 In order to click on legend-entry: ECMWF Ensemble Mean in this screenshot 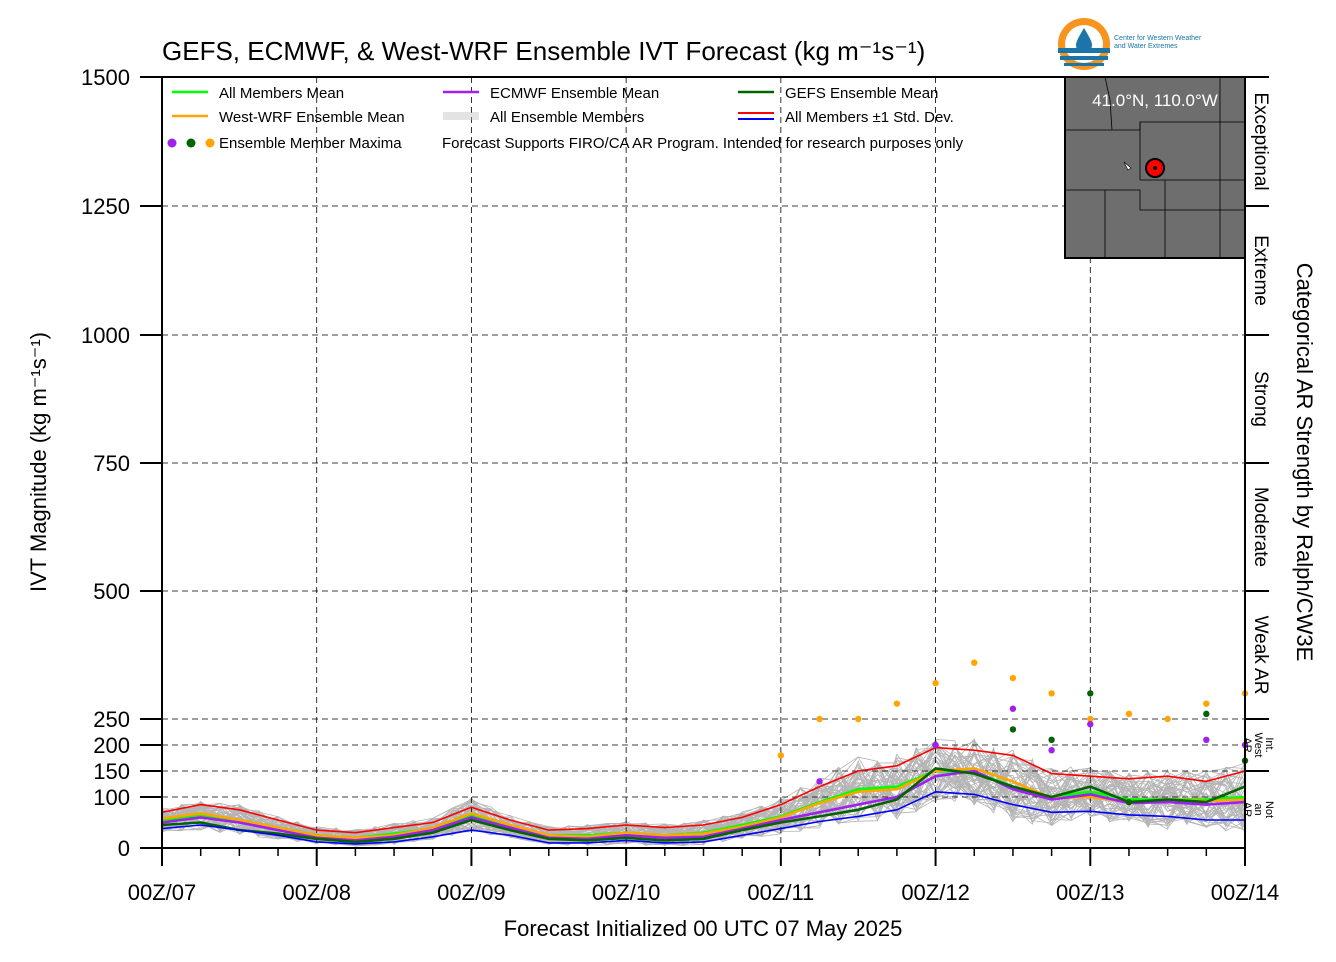, I will do `click(574, 93)`.